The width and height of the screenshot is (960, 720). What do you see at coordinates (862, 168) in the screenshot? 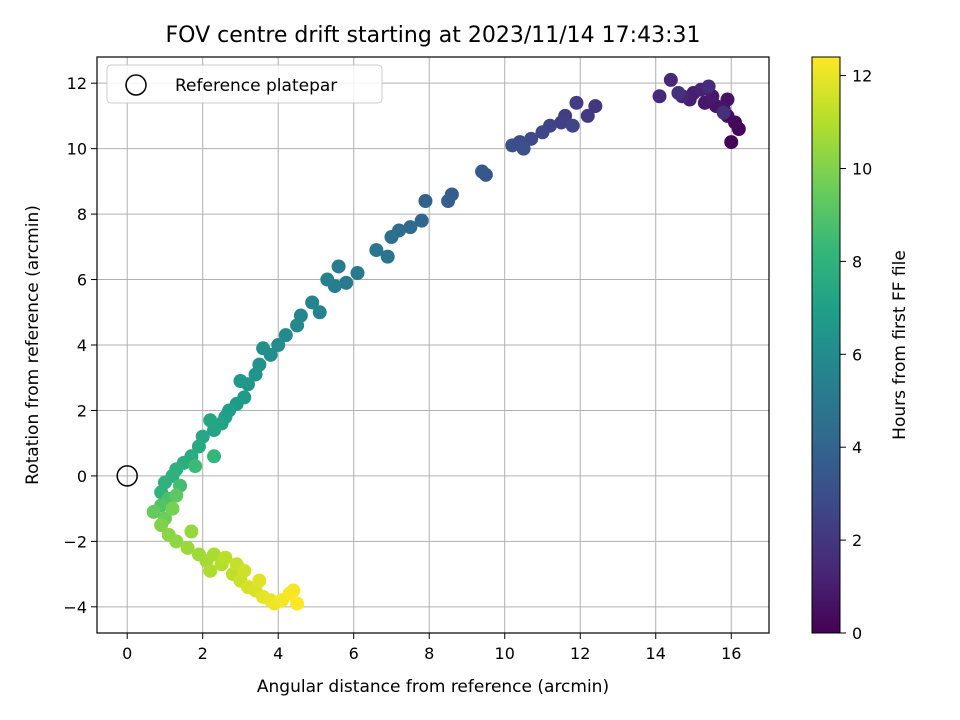
I see `colorbar-tick-label: 10` at bounding box center [862, 168].